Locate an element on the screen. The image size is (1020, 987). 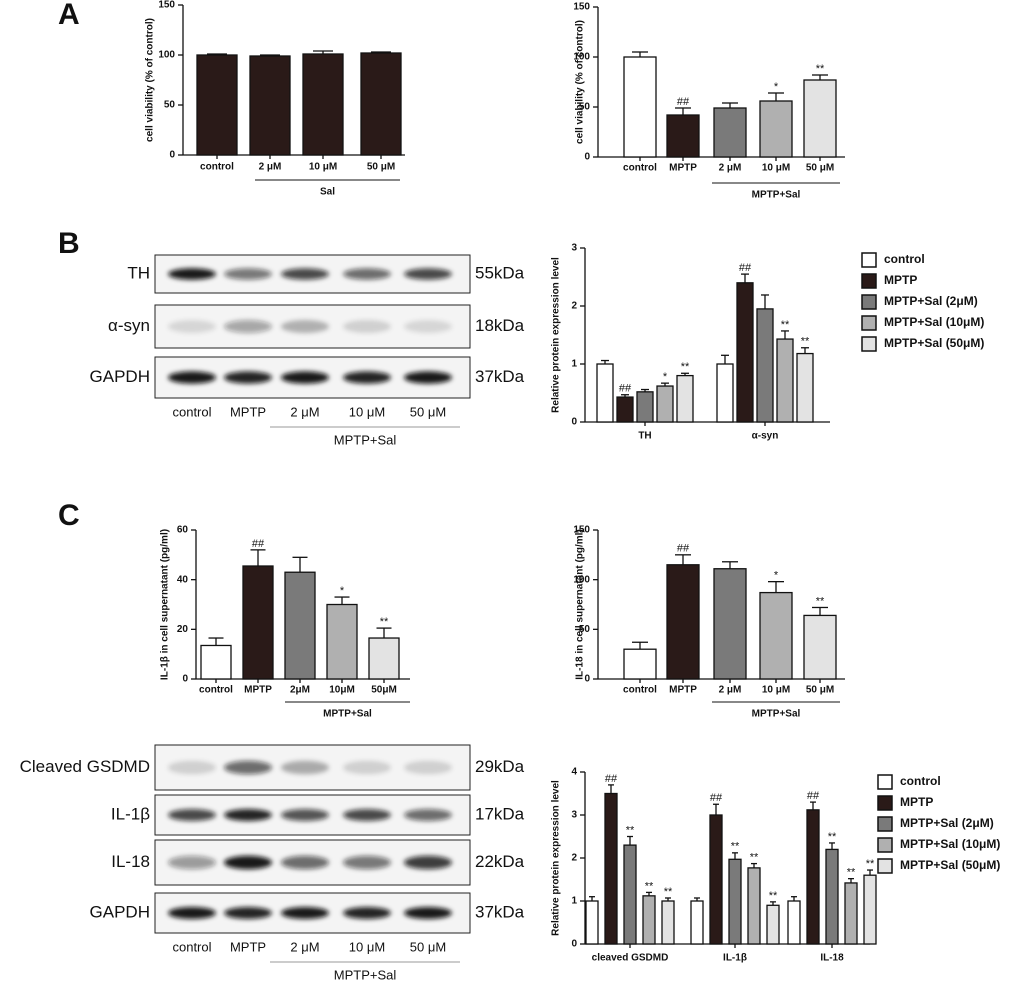
blot-size-label: 18kDa is located at coordinates (500, 325).